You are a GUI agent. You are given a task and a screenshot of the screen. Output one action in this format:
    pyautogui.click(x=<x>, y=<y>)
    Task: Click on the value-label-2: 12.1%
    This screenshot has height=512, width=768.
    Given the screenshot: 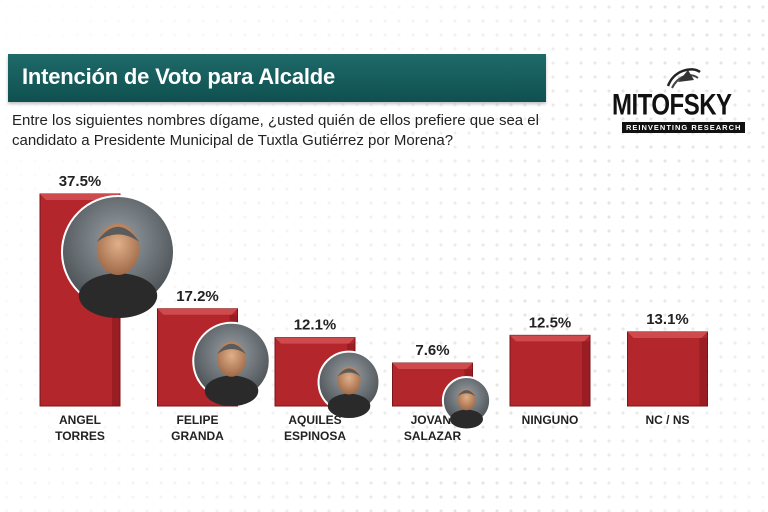 What is the action you would take?
    pyautogui.click(x=315, y=325)
    